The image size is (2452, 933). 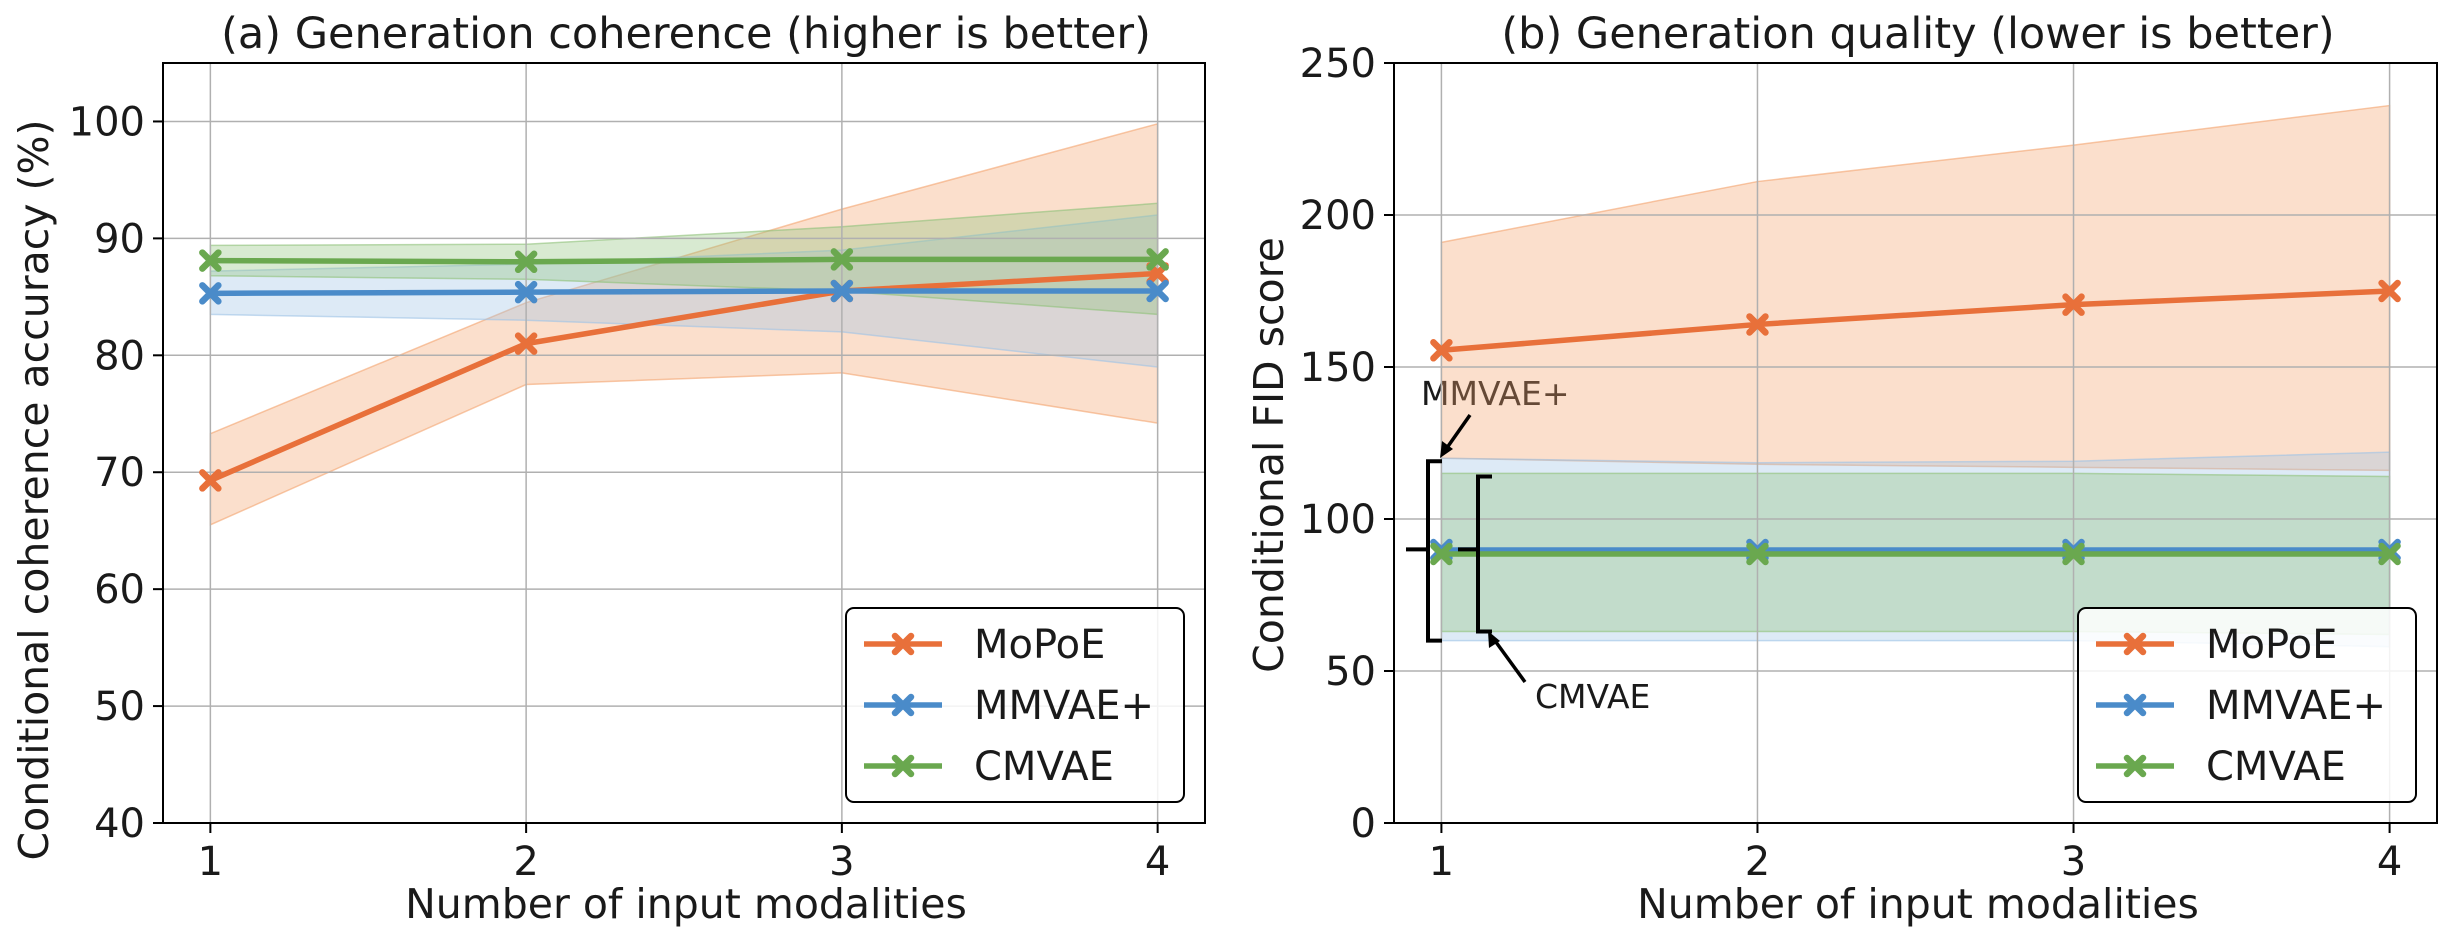 What do you see at coordinates (1269, 455) in the screenshot?
I see `panel-b-ylabel: Conditional FID score` at bounding box center [1269, 455].